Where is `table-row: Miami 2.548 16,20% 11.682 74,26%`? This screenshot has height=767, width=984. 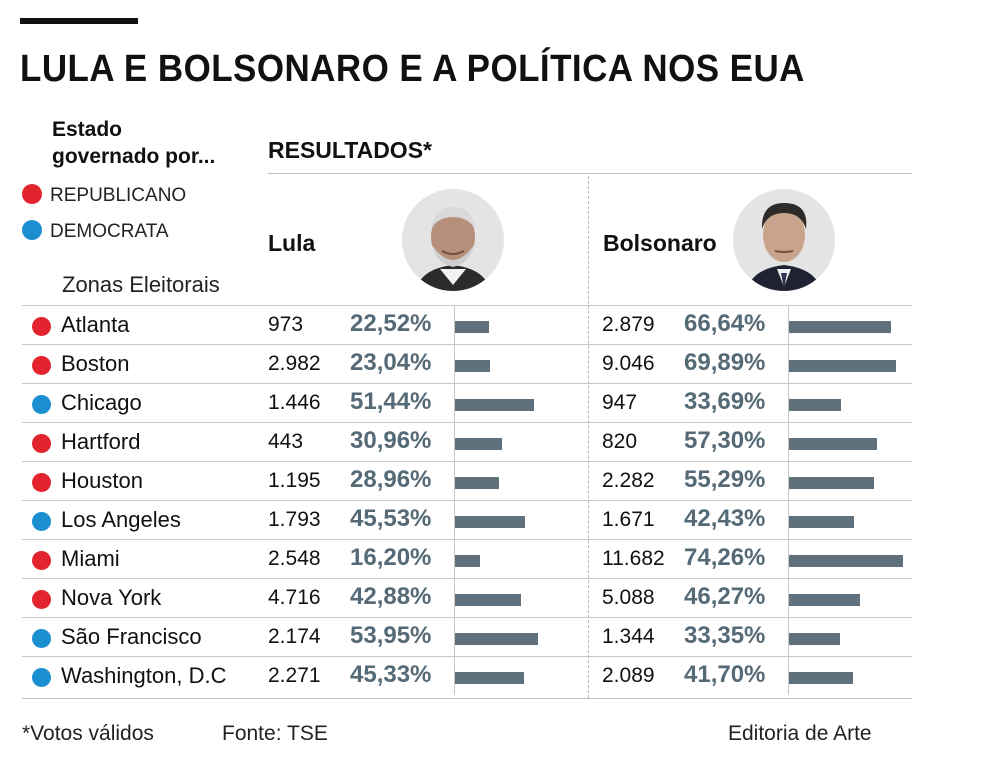 table-row: Miami 2.548 16,20% 11.682 74,26% is located at coordinates (467, 558).